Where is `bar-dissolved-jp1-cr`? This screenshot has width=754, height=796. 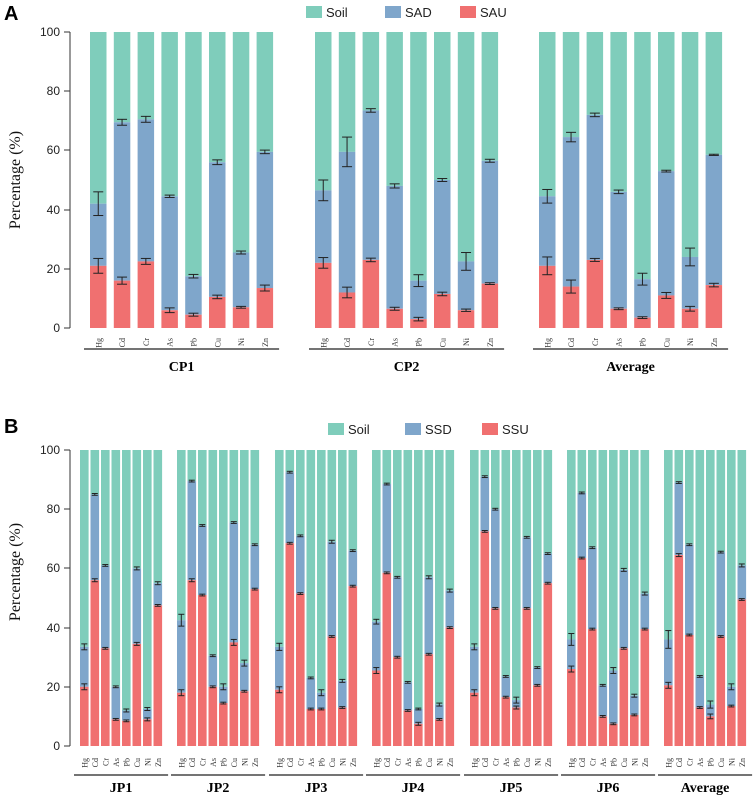
bar-dissolved-jp1-cr is located at coordinates (105, 607).